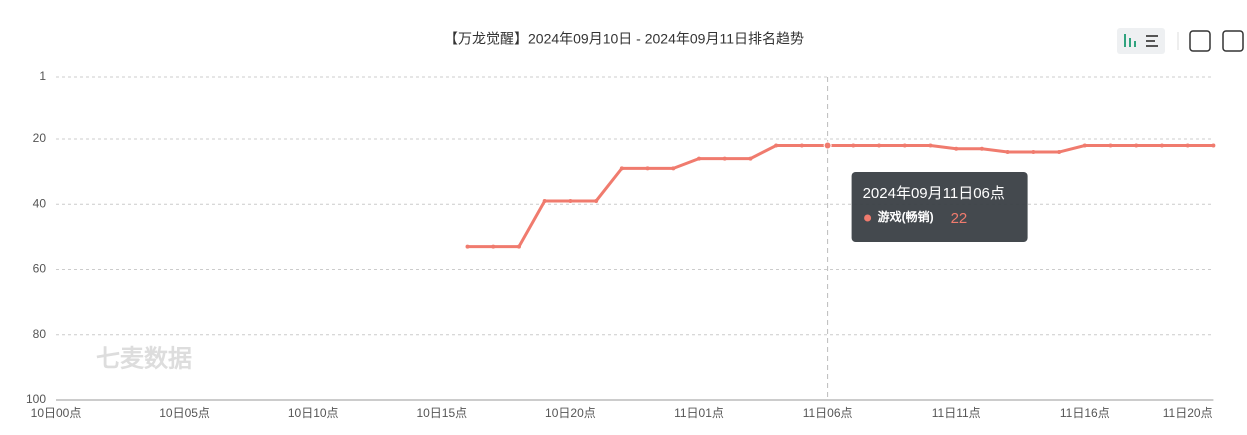 The height and width of the screenshot is (435, 1247). What do you see at coordinates (956, 413) in the screenshot?
I see `x-tick-label: 11日11点` at bounding box center [956, 413].